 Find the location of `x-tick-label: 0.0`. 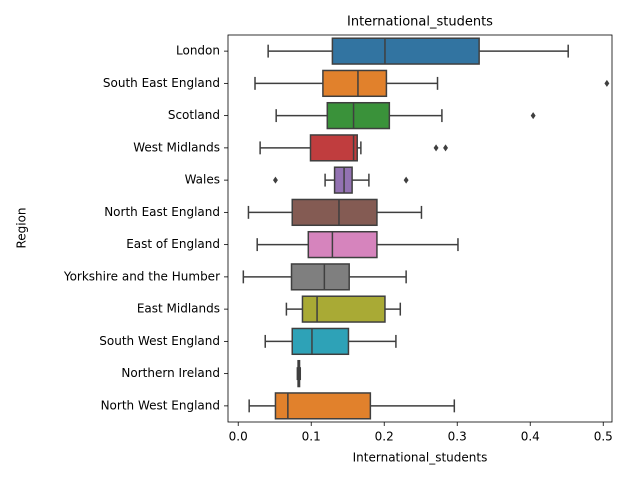

x-tick-label: 0.0 is located at coordinates (238, 437).